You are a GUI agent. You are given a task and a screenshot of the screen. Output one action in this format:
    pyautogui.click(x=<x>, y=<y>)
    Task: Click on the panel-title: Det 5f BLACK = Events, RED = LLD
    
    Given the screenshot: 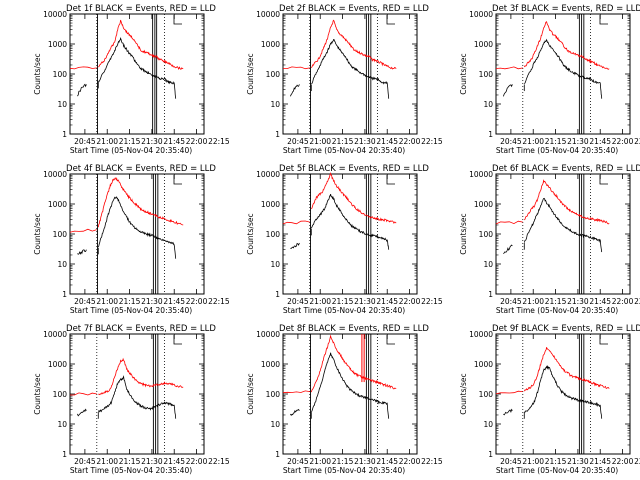 What is the action you would take?
    pyautogui.click(x=354, y=169)
    